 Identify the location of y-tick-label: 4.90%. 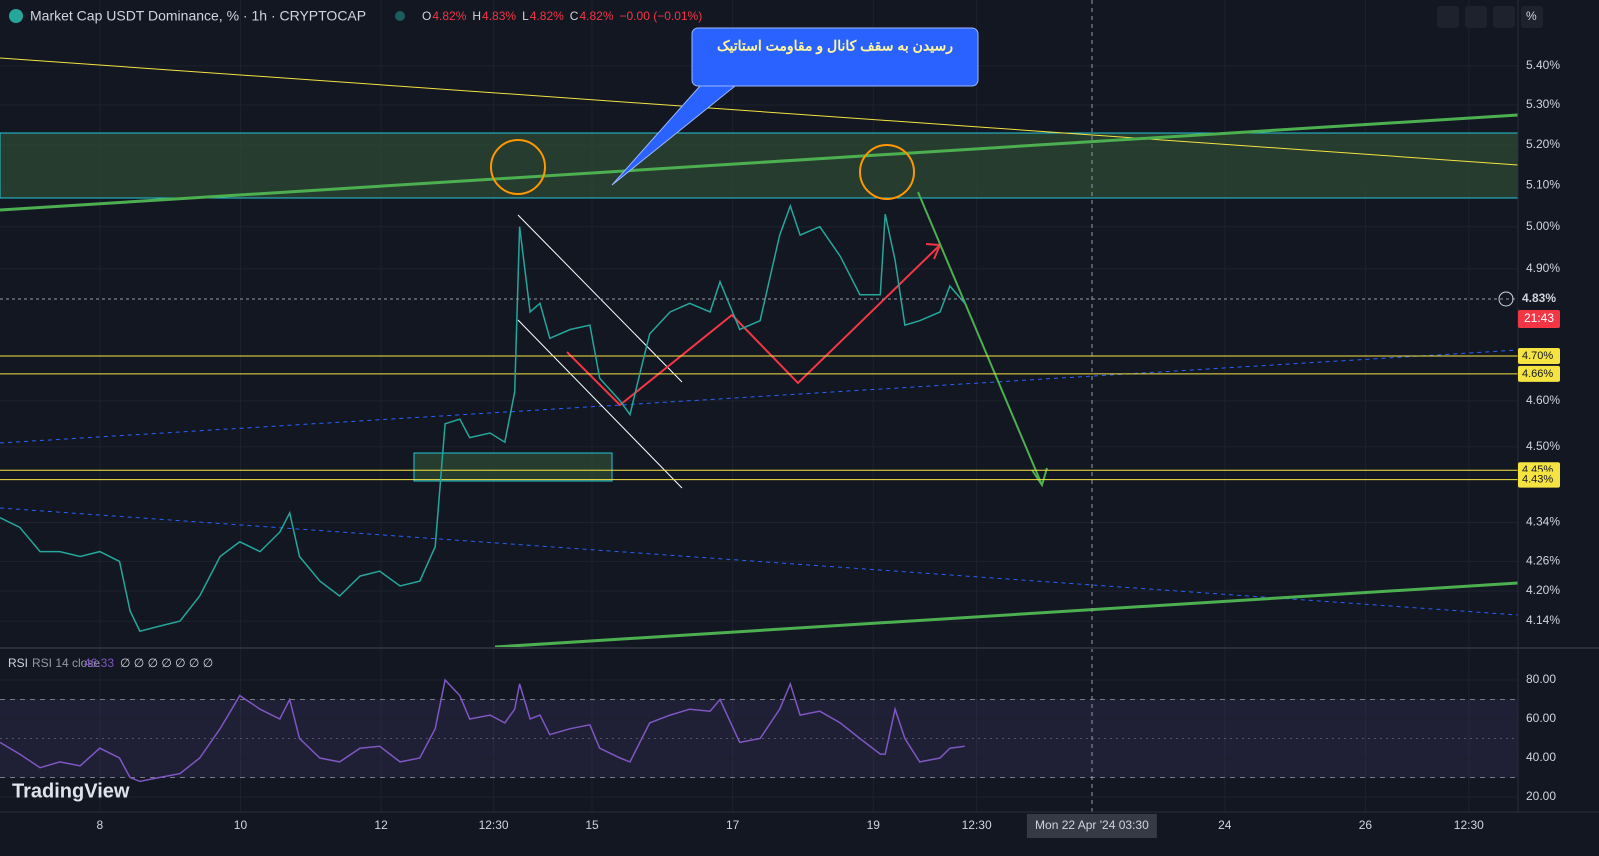
(1543, 268).